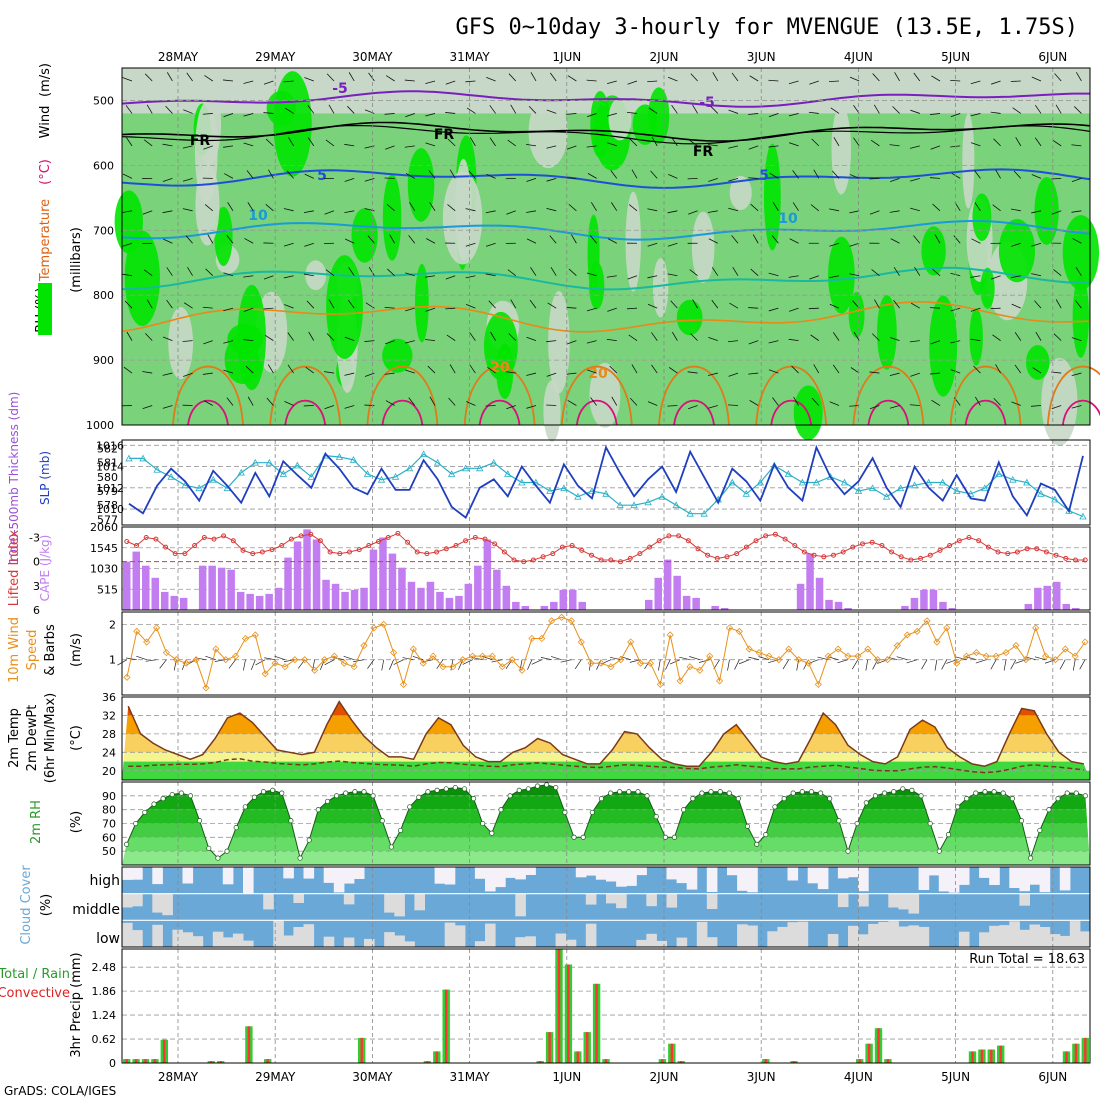 The height and width of the screenshot is (1100, 1100). Describe the element at coordinates (275, 1077) in the screenshot. I see `date-tick-bottom: 29MAY` at that location.